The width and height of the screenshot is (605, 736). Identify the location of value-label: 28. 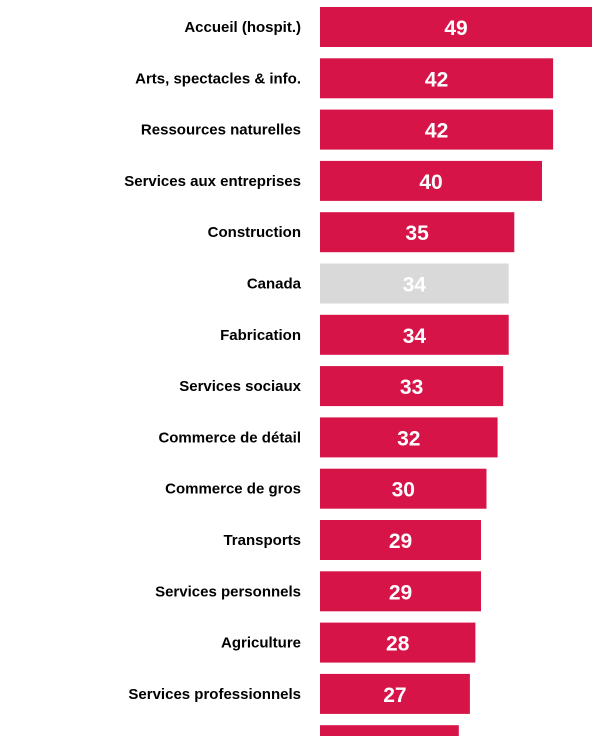
(398, 644).